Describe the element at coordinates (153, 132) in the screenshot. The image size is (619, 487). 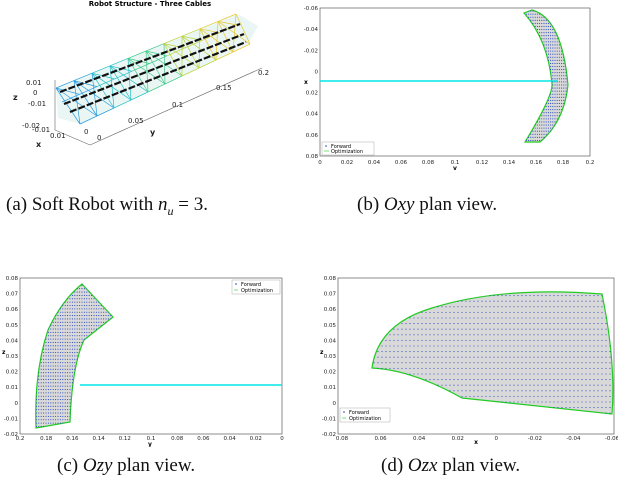
I see `y-axis-label: y` at that location.